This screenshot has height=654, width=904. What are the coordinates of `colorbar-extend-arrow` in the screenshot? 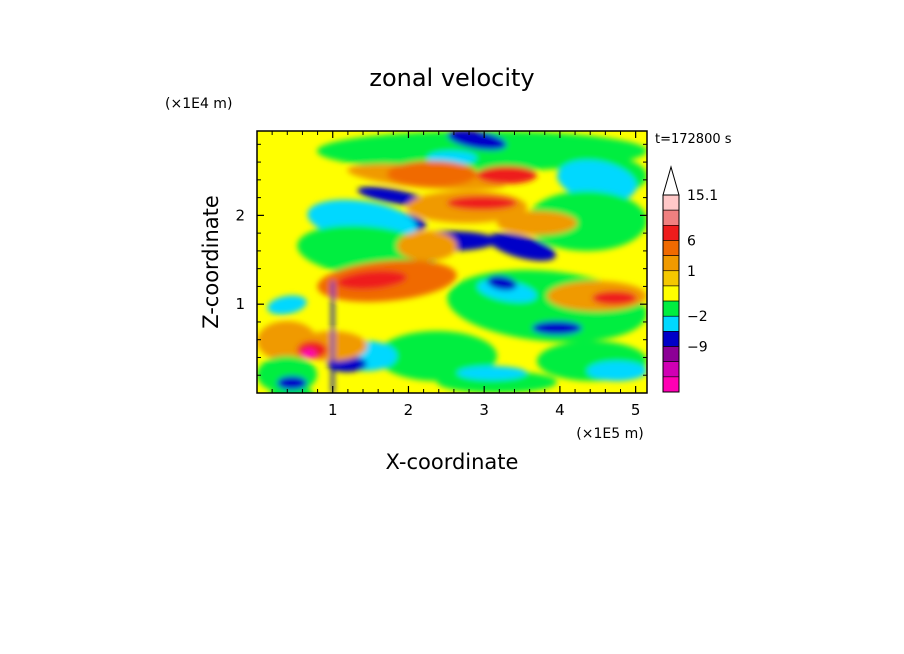 It's located at (671, 180).